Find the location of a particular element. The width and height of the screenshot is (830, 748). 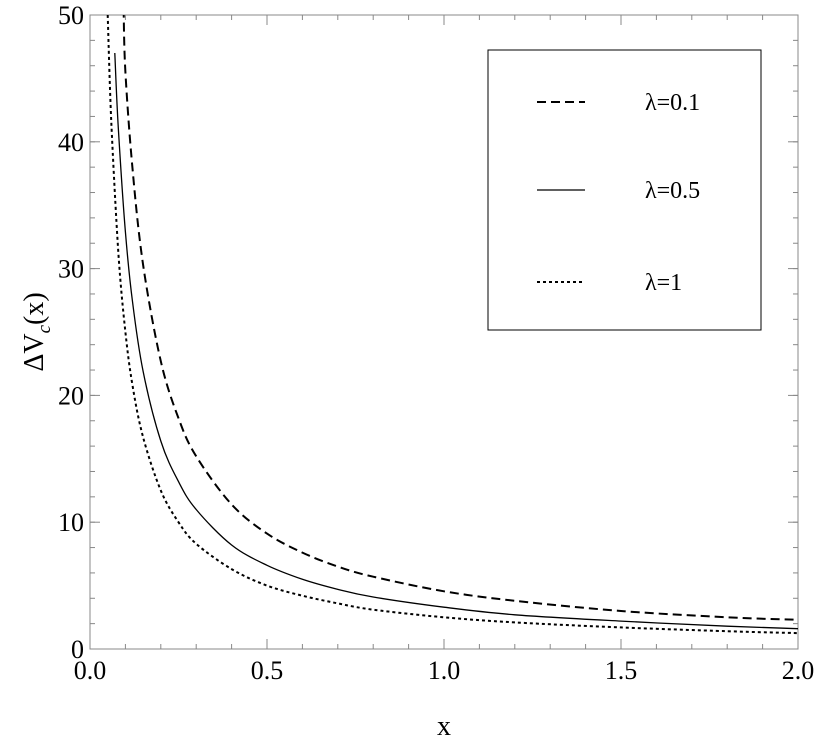

y-tick-label: 0 is located at coordinates (77, 649).